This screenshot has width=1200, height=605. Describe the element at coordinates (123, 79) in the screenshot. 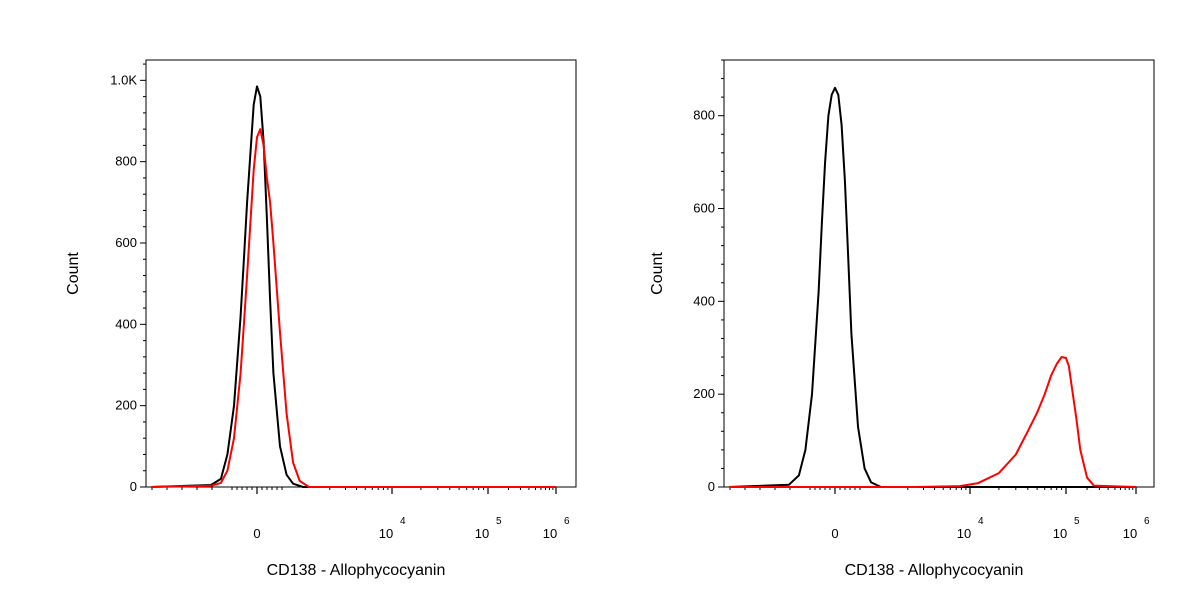

I see `y-tick-label: 1.0K` at that location.